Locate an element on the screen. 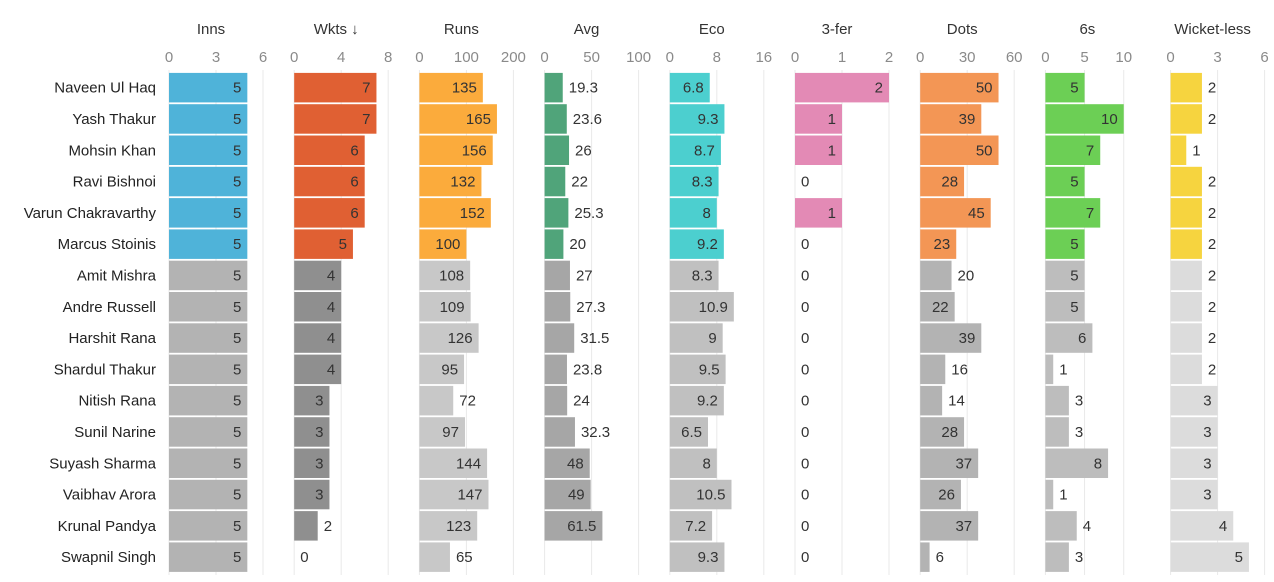 The height and width of the screenshot is (582, 1274). value-label: 20 is located at coordinates (577, 244).